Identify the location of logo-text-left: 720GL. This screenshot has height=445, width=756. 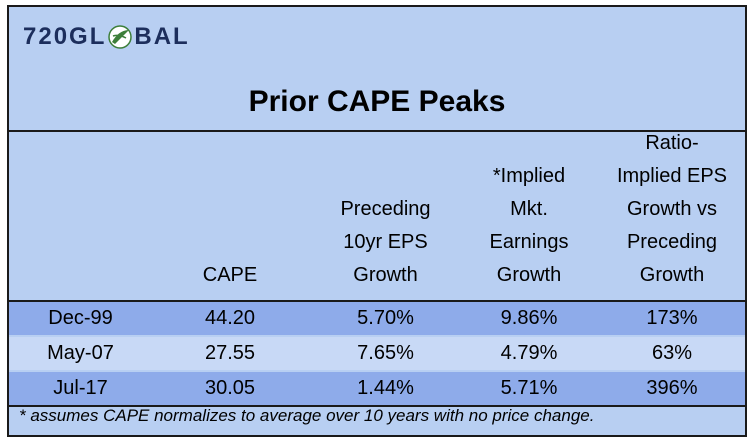
(65, 36).